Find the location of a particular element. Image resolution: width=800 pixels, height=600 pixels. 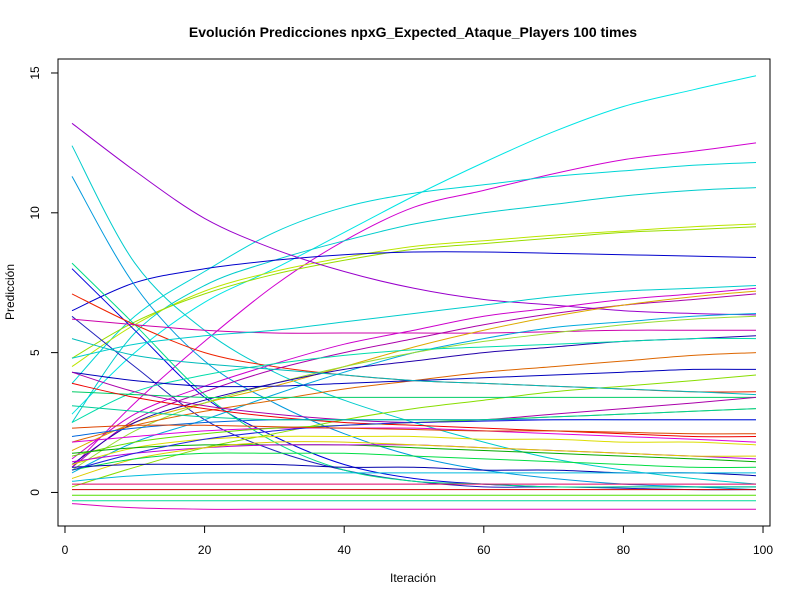

y-tick-label: 0 is located at coordinates (35, 492).